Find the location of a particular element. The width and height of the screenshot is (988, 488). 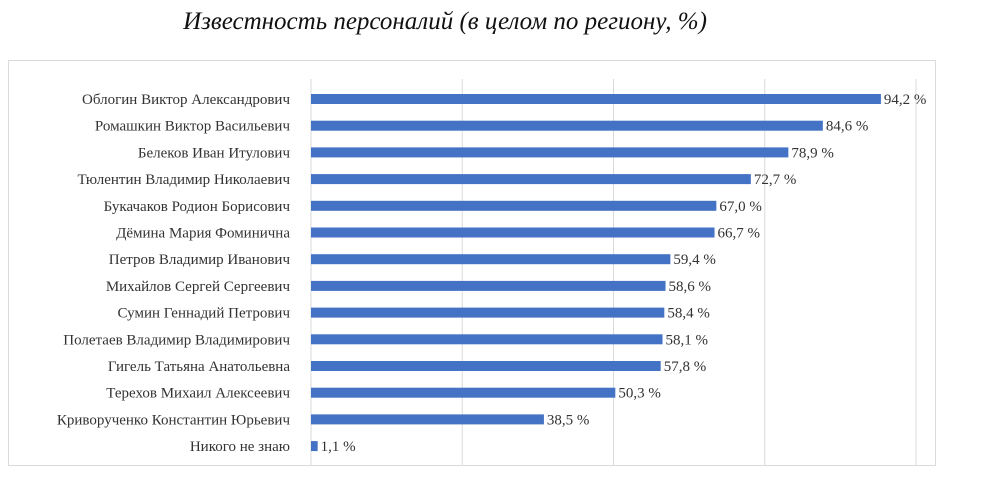

category-label: Дёмина Мария Фоминична is located at coordinates (203, 234).